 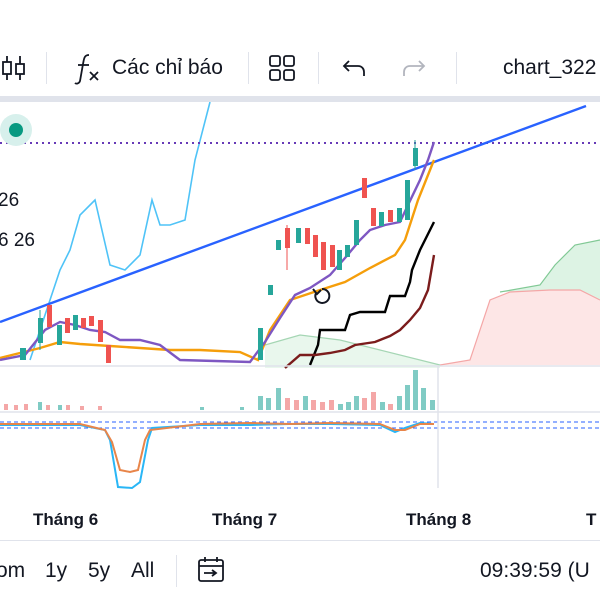 What do you see at coordinates (244, 519) in the screenshot?
I see `x-label-july: Tháng 7` at bounding box center [244, 519].